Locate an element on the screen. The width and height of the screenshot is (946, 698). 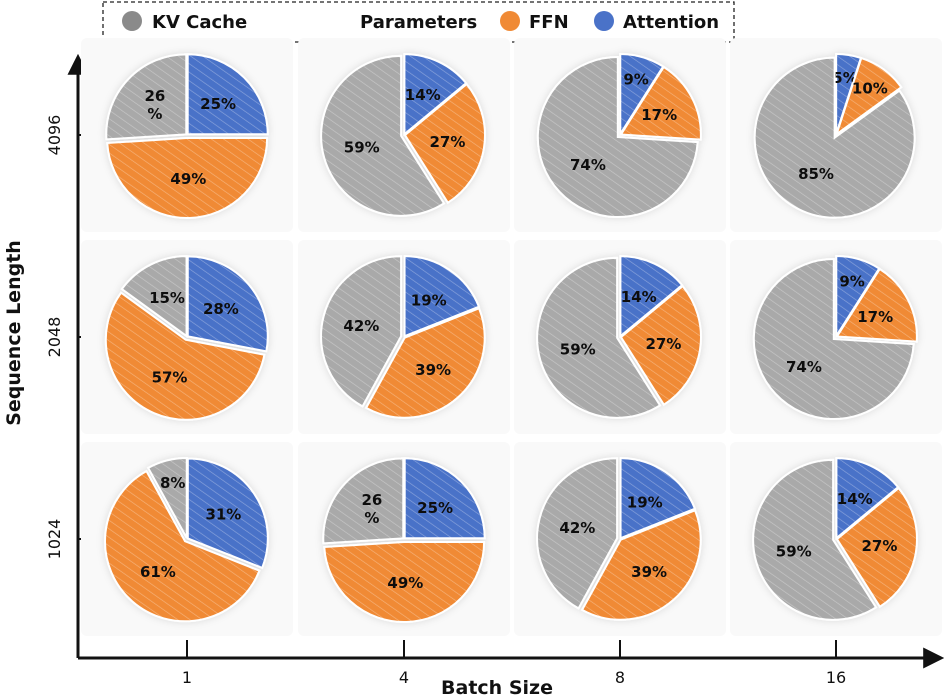
pie-slice-label: 49% is located at coordinates (405, 583).